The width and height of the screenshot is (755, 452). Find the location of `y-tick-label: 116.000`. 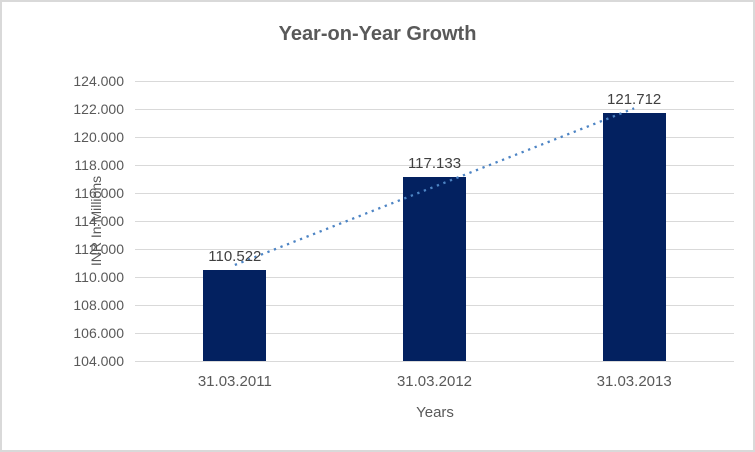

y-tick-label: 116.000 is located at coordinates (99, 193).